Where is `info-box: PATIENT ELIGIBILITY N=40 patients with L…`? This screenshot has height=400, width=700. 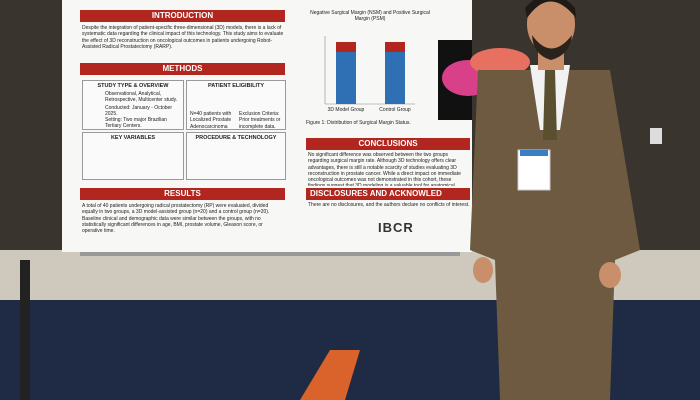 info-box: PATIENT ELIGIBILITY N=40 patients with L… is located at coordinates (236, 105).